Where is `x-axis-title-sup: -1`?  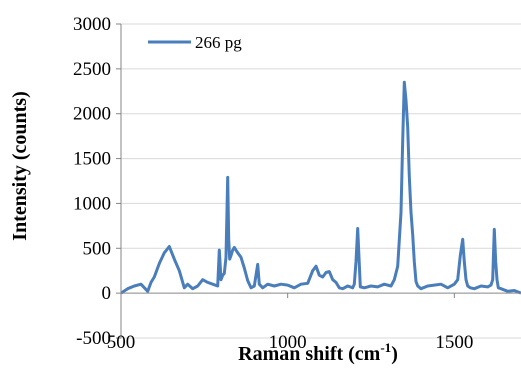
x-axis-title-sup: -1 is located at coordinates (385, 347).